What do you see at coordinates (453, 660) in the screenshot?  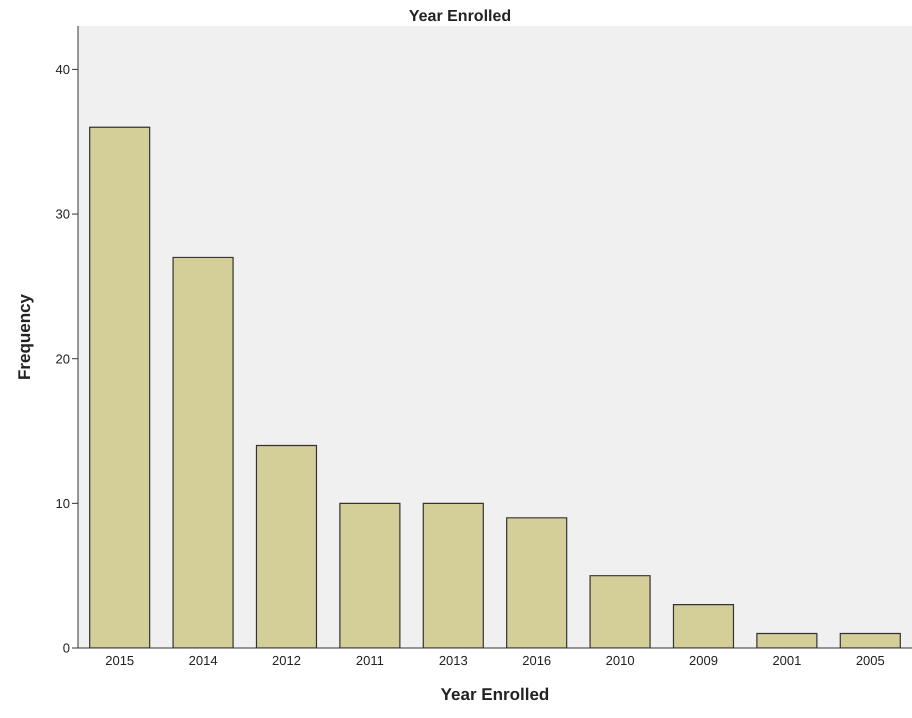 I see `x-tick-label: 2013` at bounding box center [453, 660].